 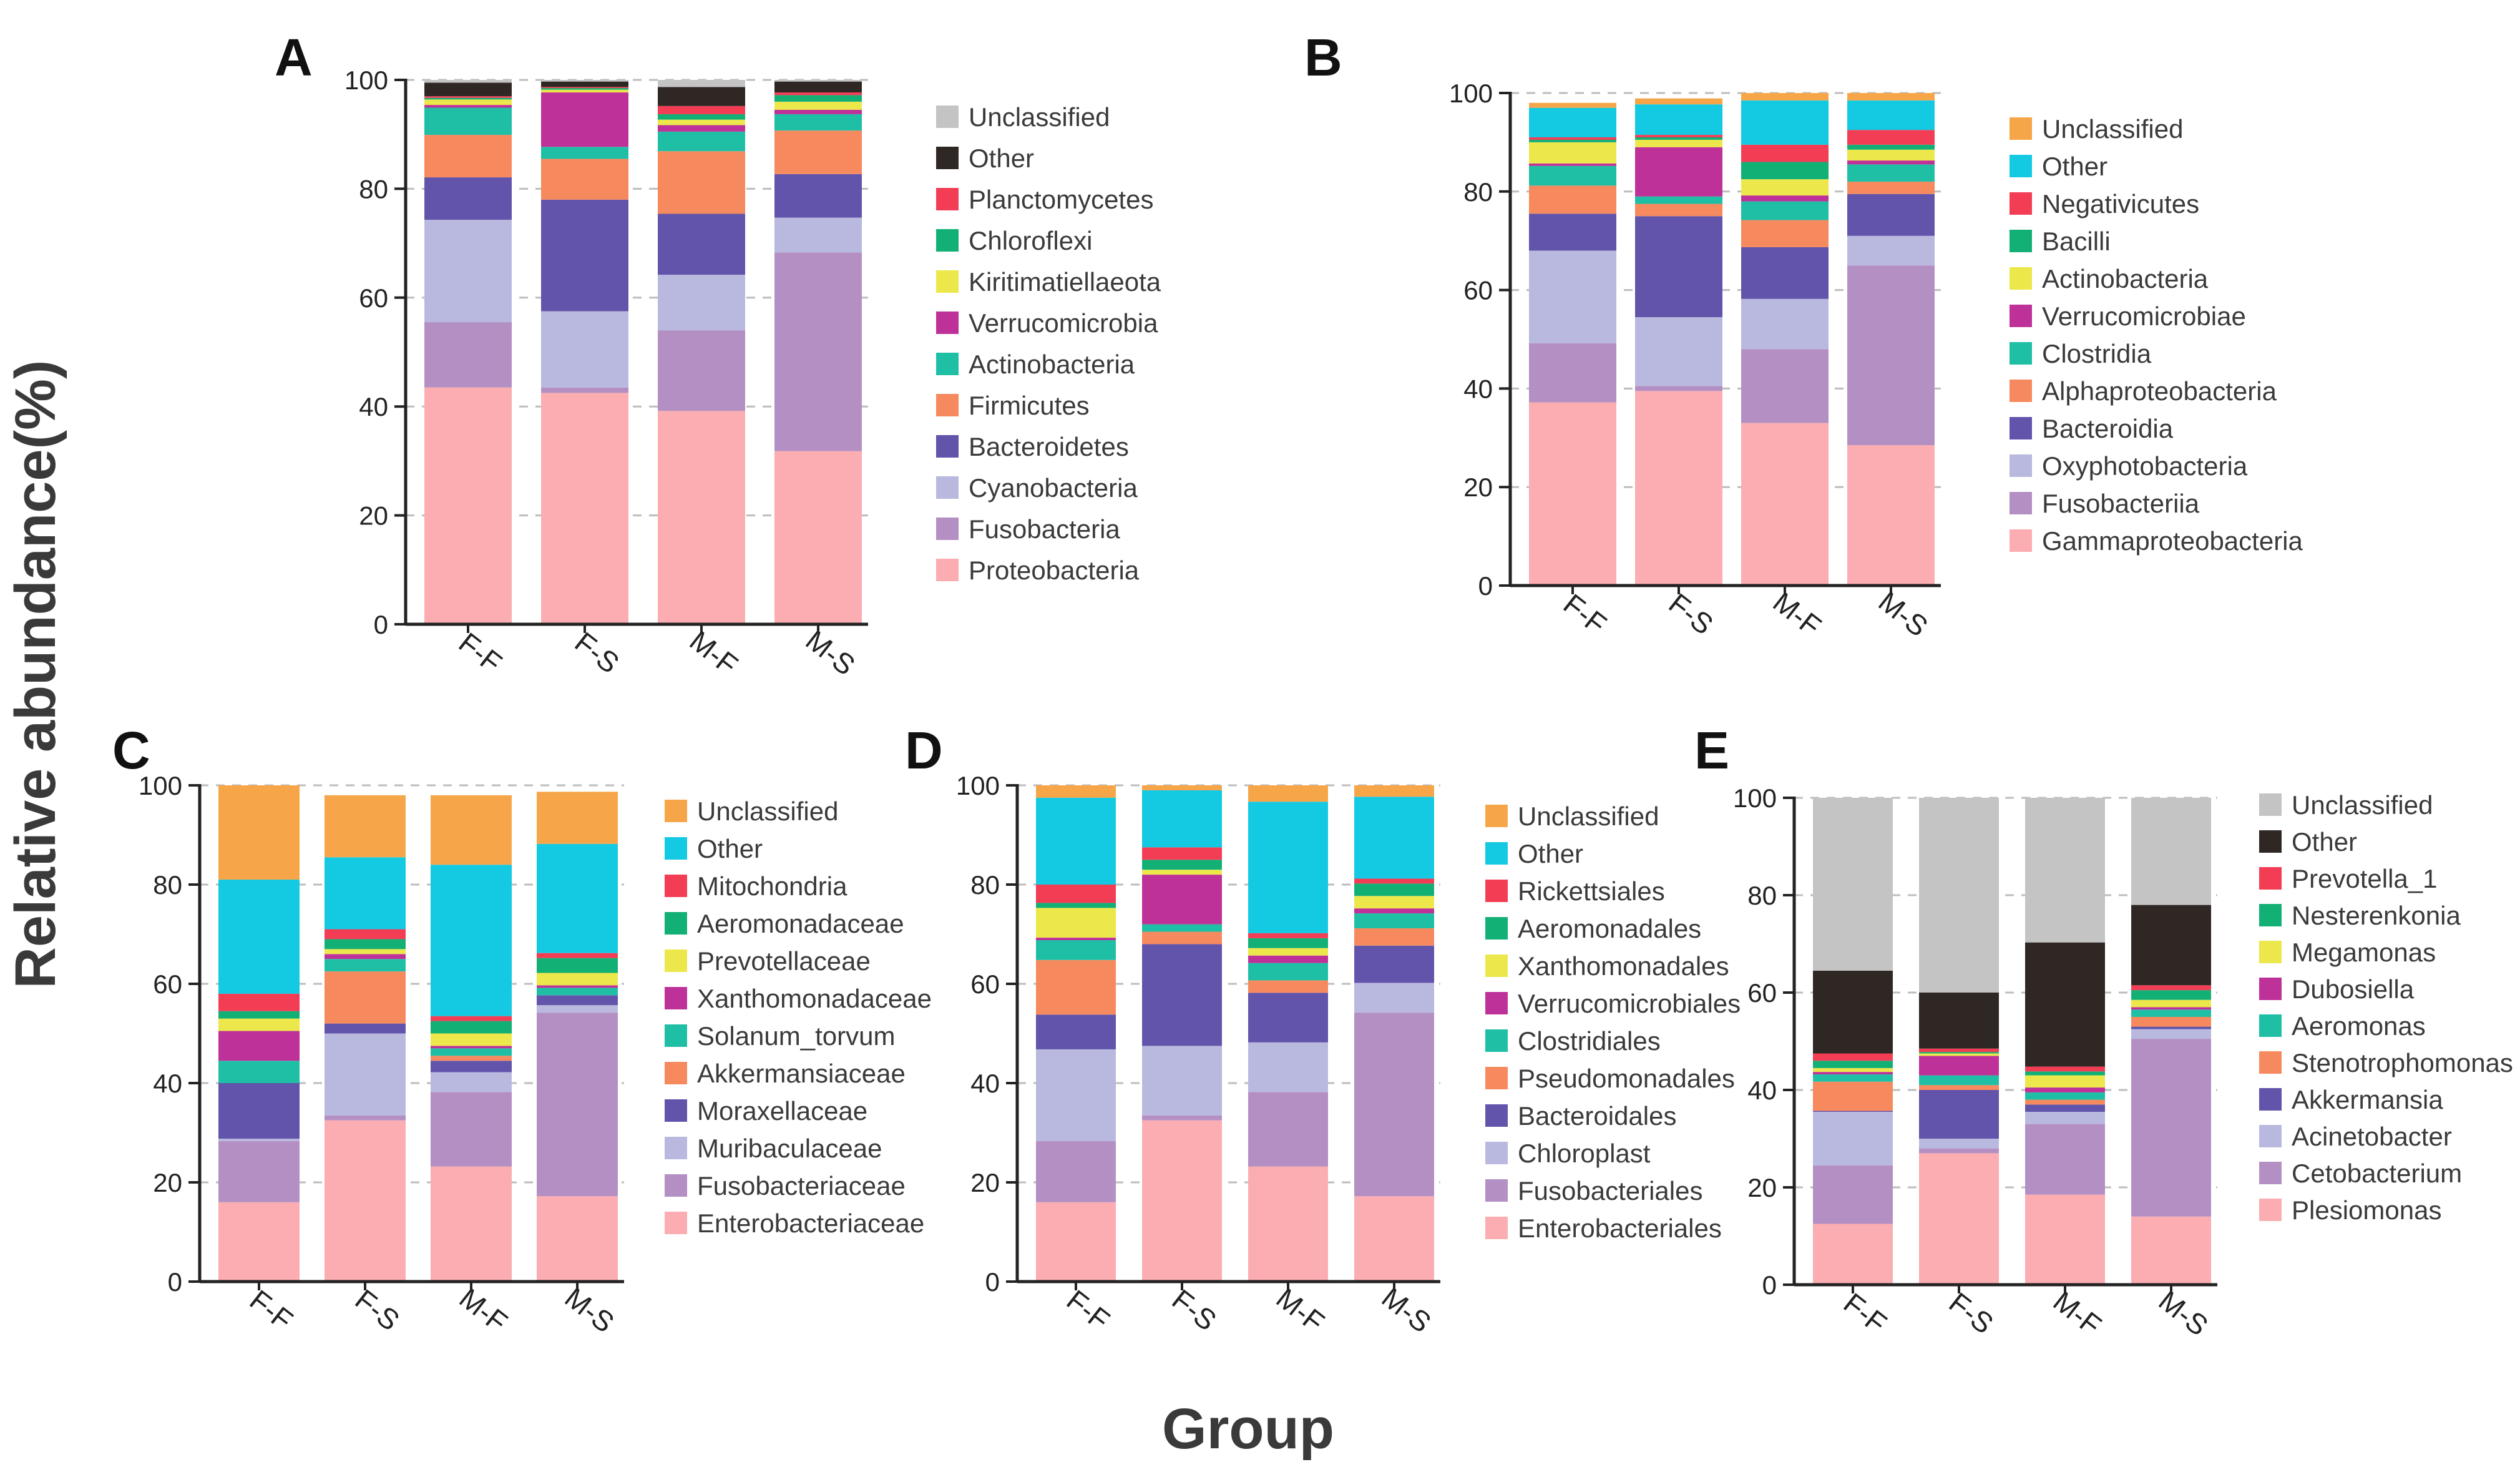 I want to click on y-tick-label: 20, so click(x=985, y=1182).